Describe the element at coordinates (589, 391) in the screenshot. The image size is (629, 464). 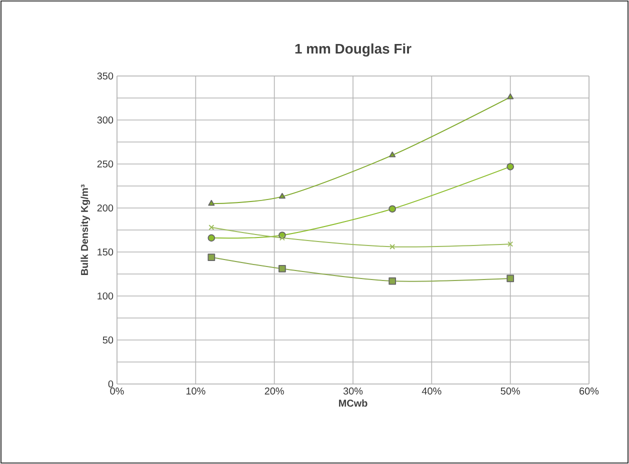
I see `x-tick-label: 60%` at that location.